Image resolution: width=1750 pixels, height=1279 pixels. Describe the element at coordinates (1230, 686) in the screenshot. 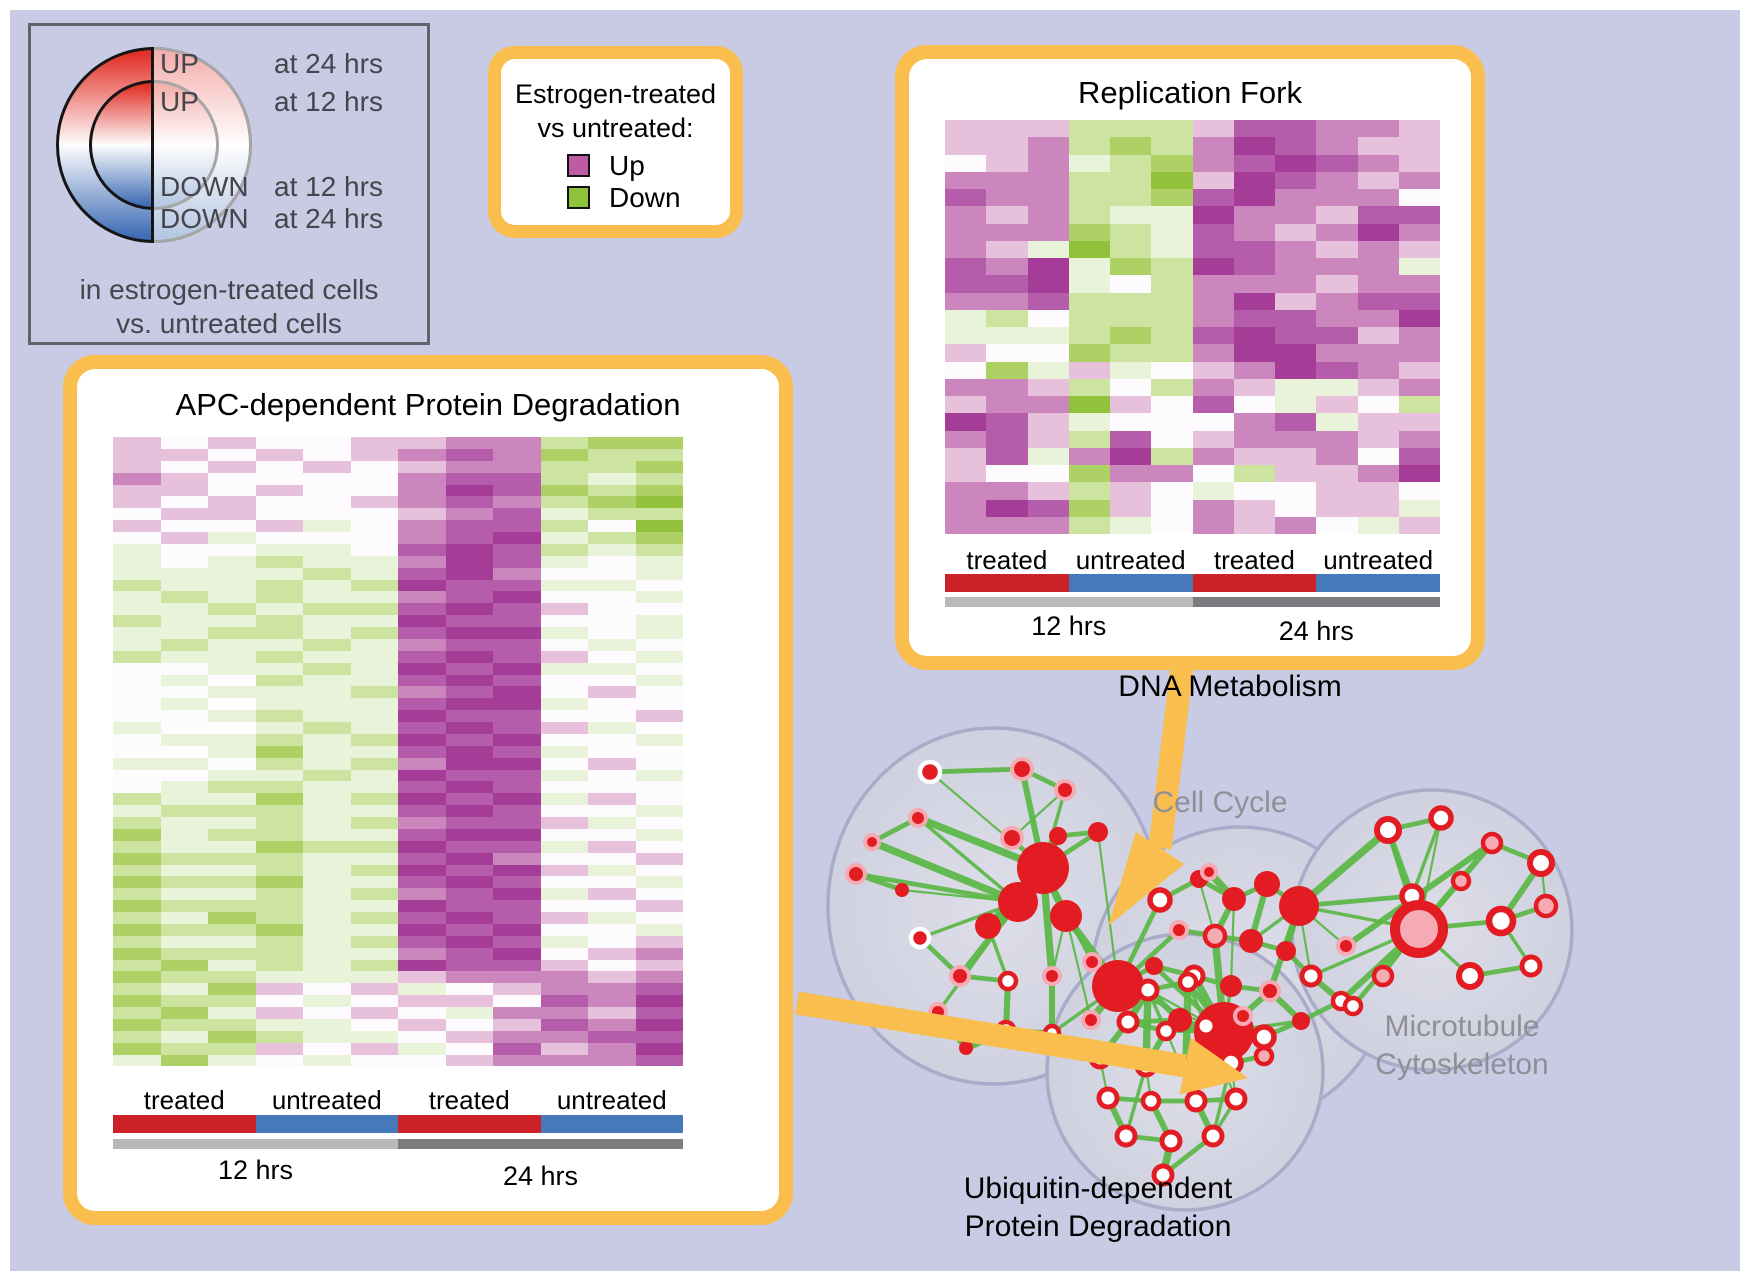

I see `label-dna-metabolism: DNA Metabolism` at that location.